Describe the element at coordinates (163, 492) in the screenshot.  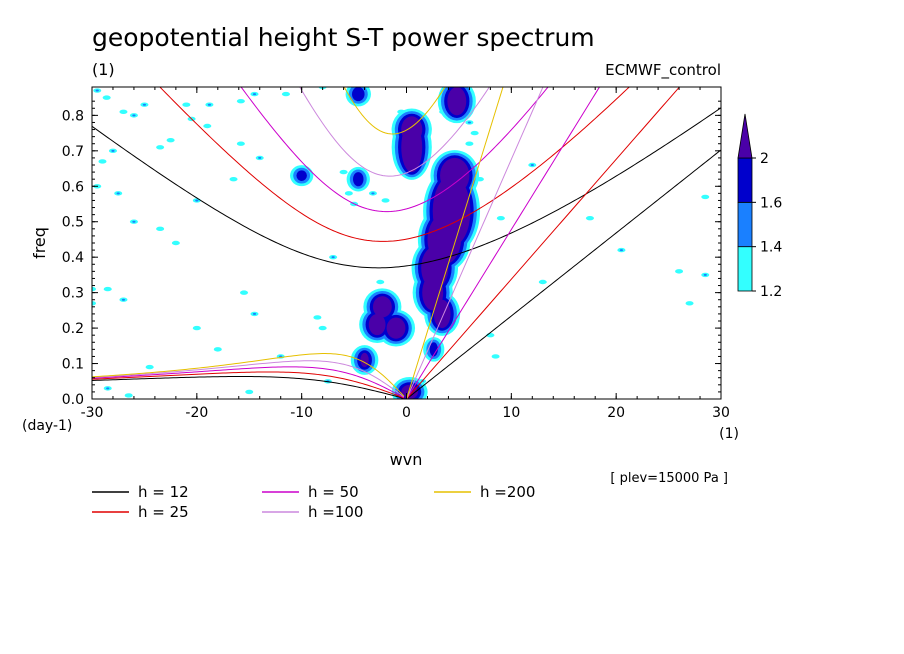
I see `legend-label: h = 12` at that location.